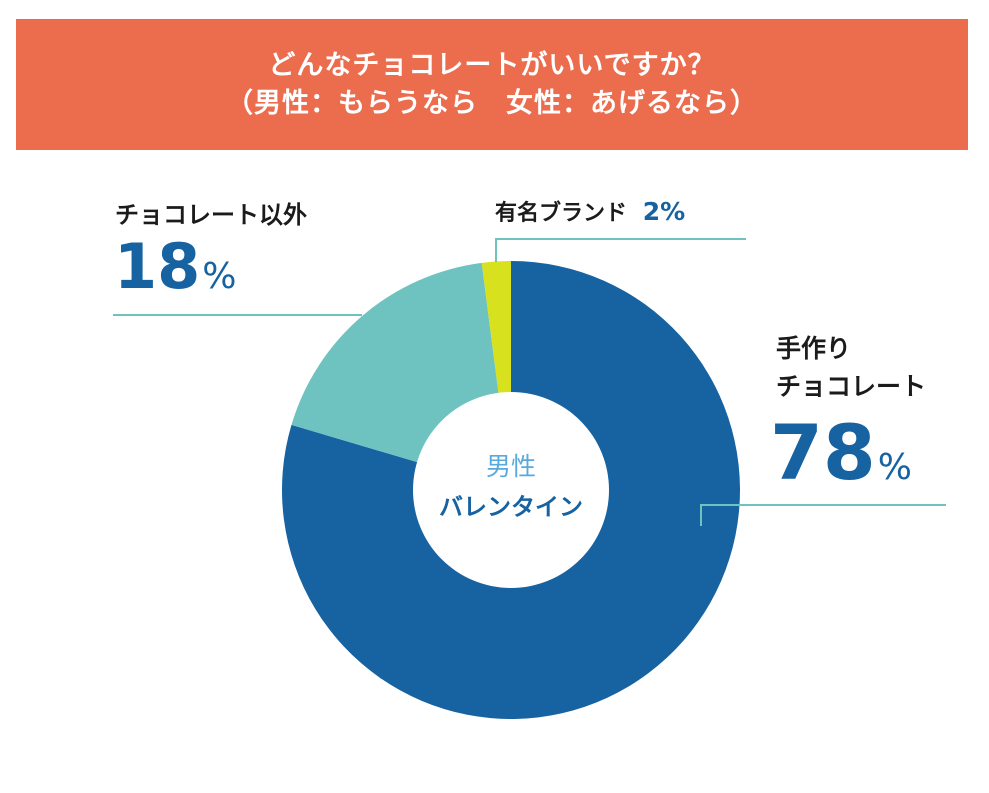 The height and width of the screenshot is (793, 989). I want to click on slice-percent-other-value: 18, so click(157, 266).